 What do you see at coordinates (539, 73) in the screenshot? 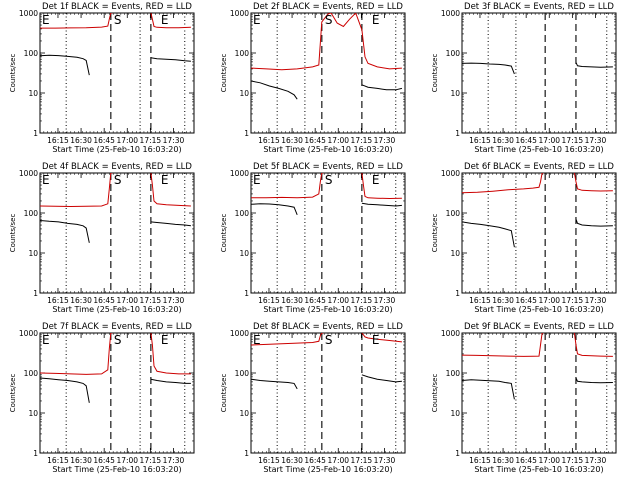
I see `chart-3-plot-frame` at bounding box center [539, 73].